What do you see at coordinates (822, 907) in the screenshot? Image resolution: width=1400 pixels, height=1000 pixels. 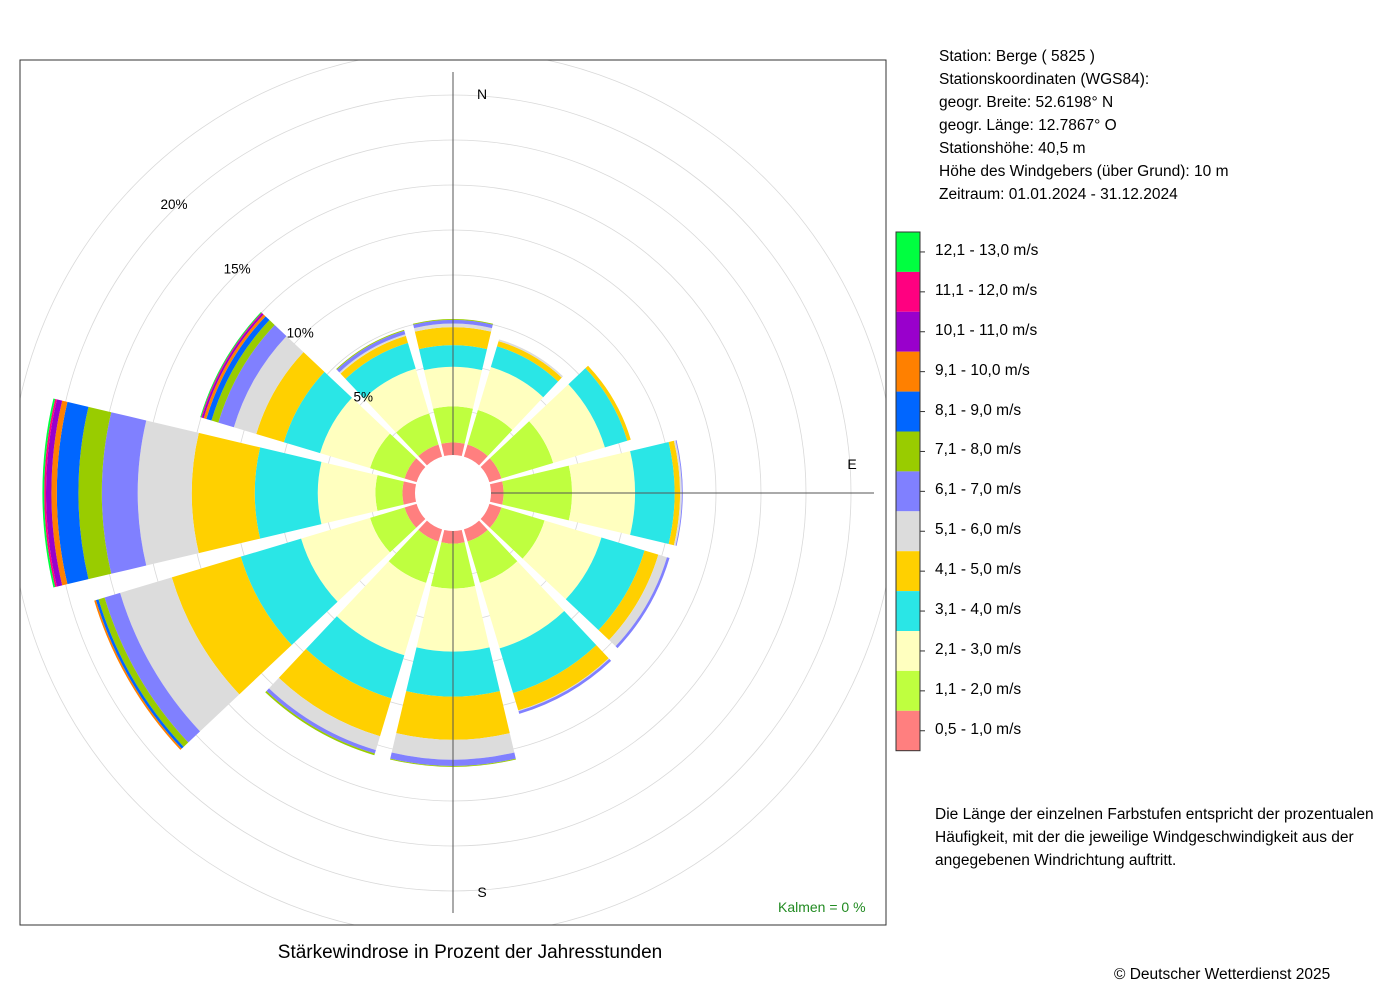 I see `calm-percentage: Kalmen = 0 %` at bounding box center [822, 907].